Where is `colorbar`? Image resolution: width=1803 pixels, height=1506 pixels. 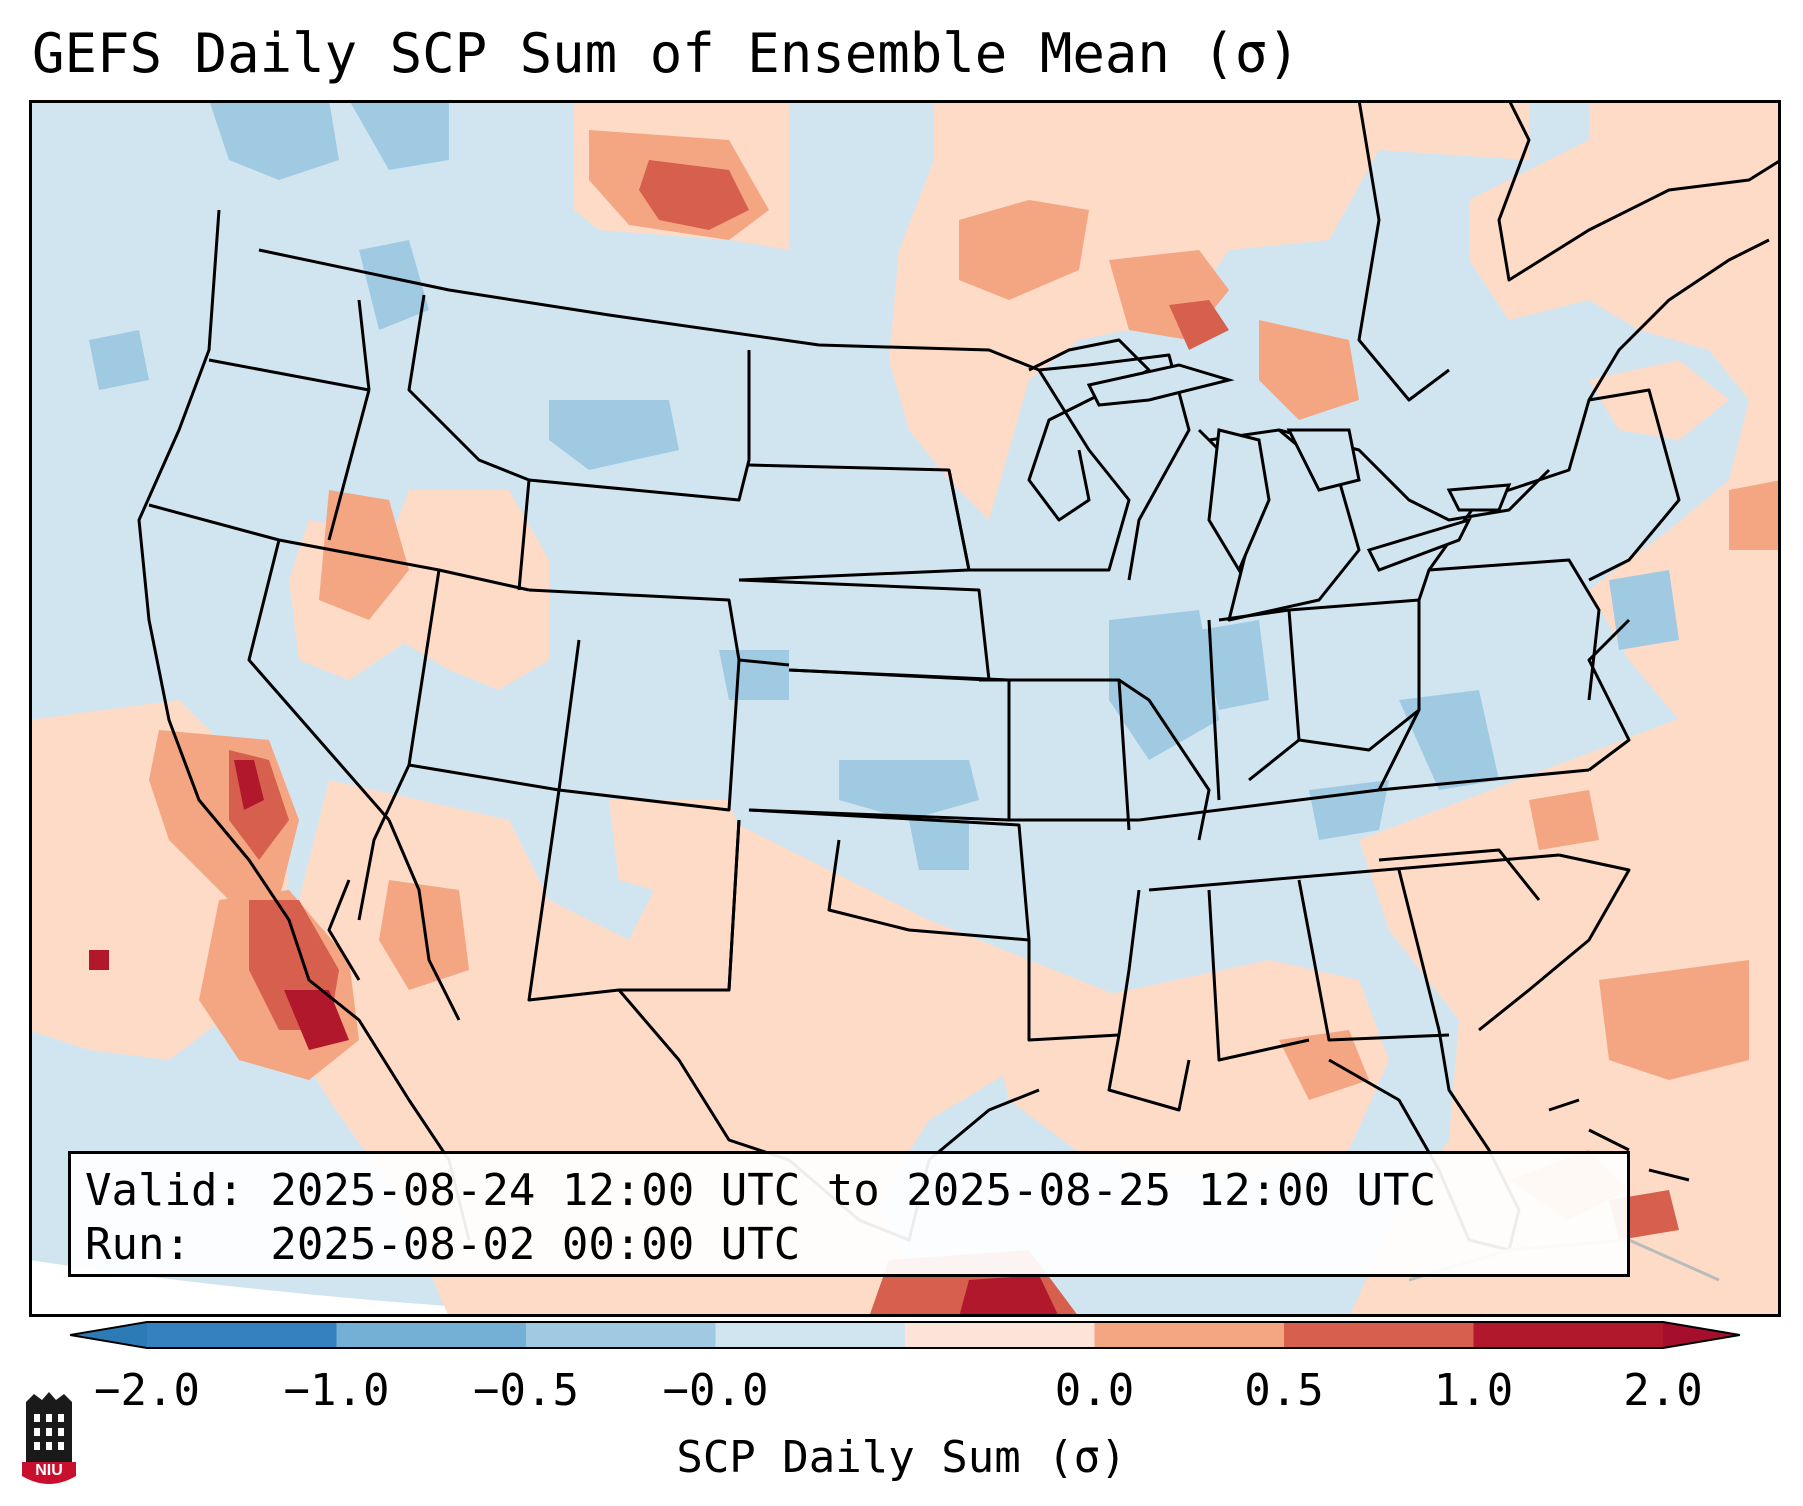 colorbar is located at coordinates (905, 1335).